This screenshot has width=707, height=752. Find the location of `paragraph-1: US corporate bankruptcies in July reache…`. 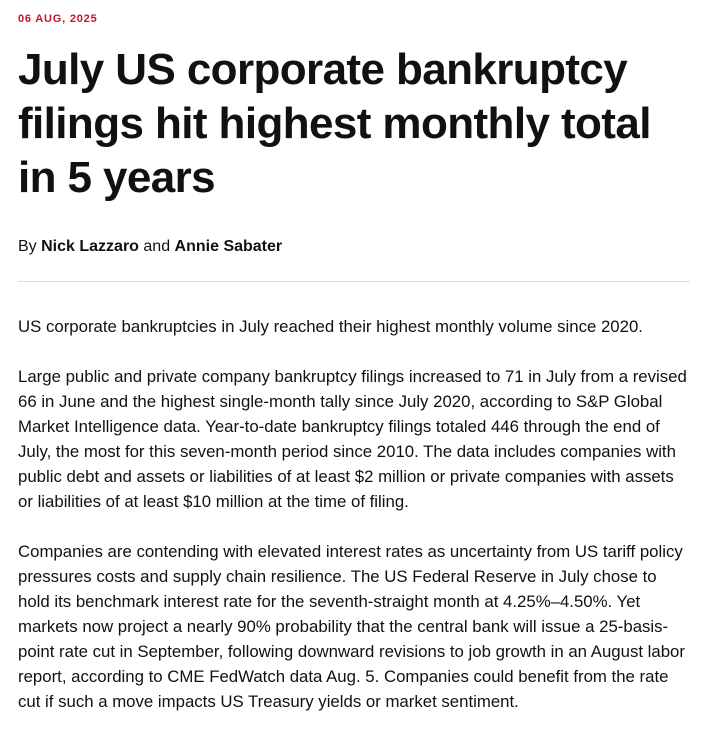

paragraph-1: US corporate bankruptcies in July reache… is located at coordinates (330, 326).